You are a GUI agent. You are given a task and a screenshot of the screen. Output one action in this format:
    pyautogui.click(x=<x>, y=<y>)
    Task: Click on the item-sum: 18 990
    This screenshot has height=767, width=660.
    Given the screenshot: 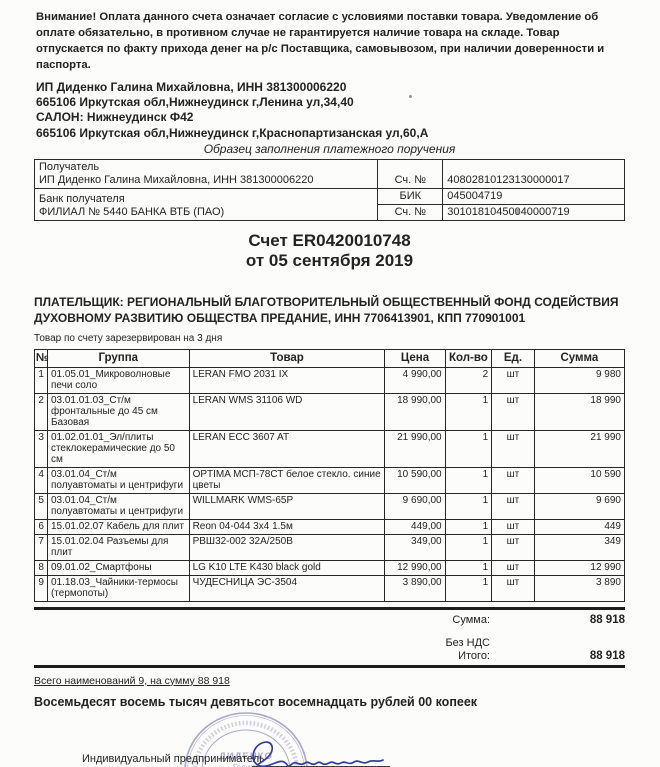 What is the action you would take?
    pyautogui.click(x=579, y=411)
    